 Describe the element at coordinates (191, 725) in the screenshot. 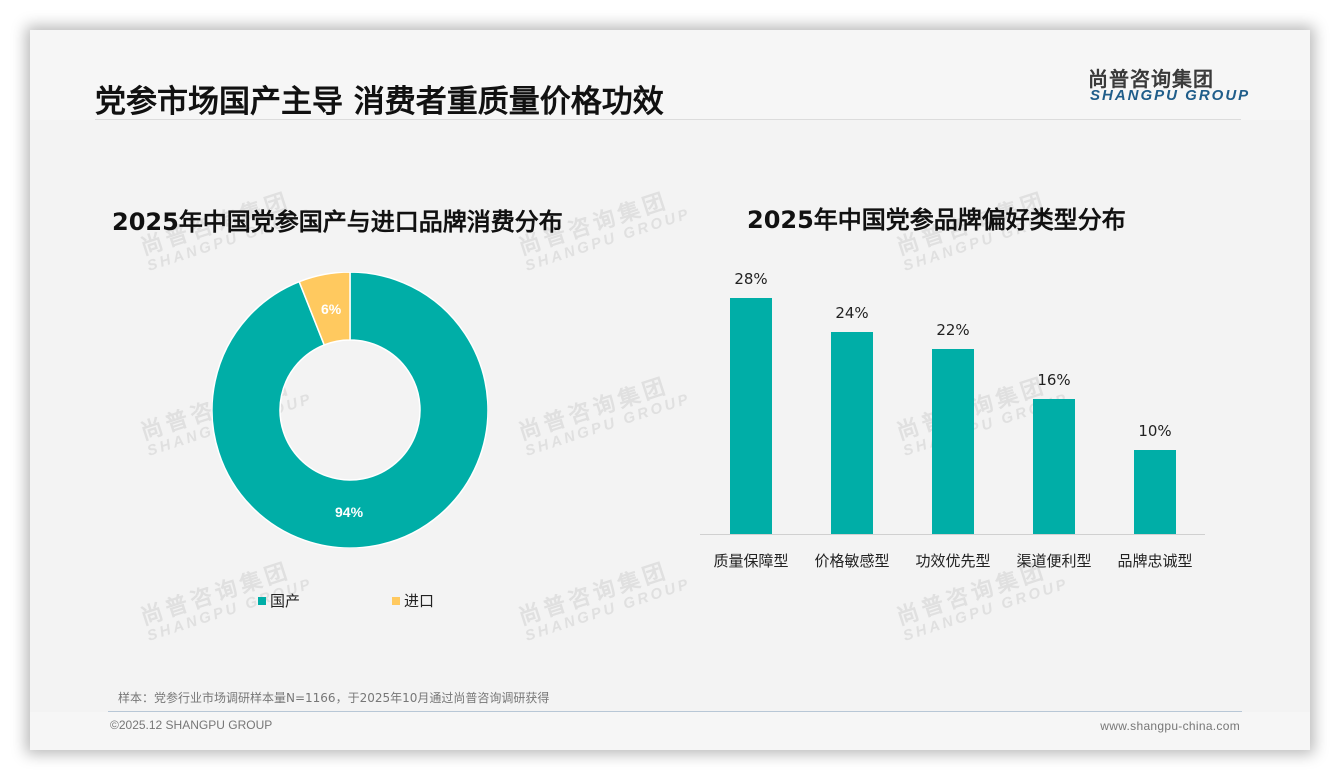

I see `copyright: ©2025.12 SHANGPU GROUP` at that location.